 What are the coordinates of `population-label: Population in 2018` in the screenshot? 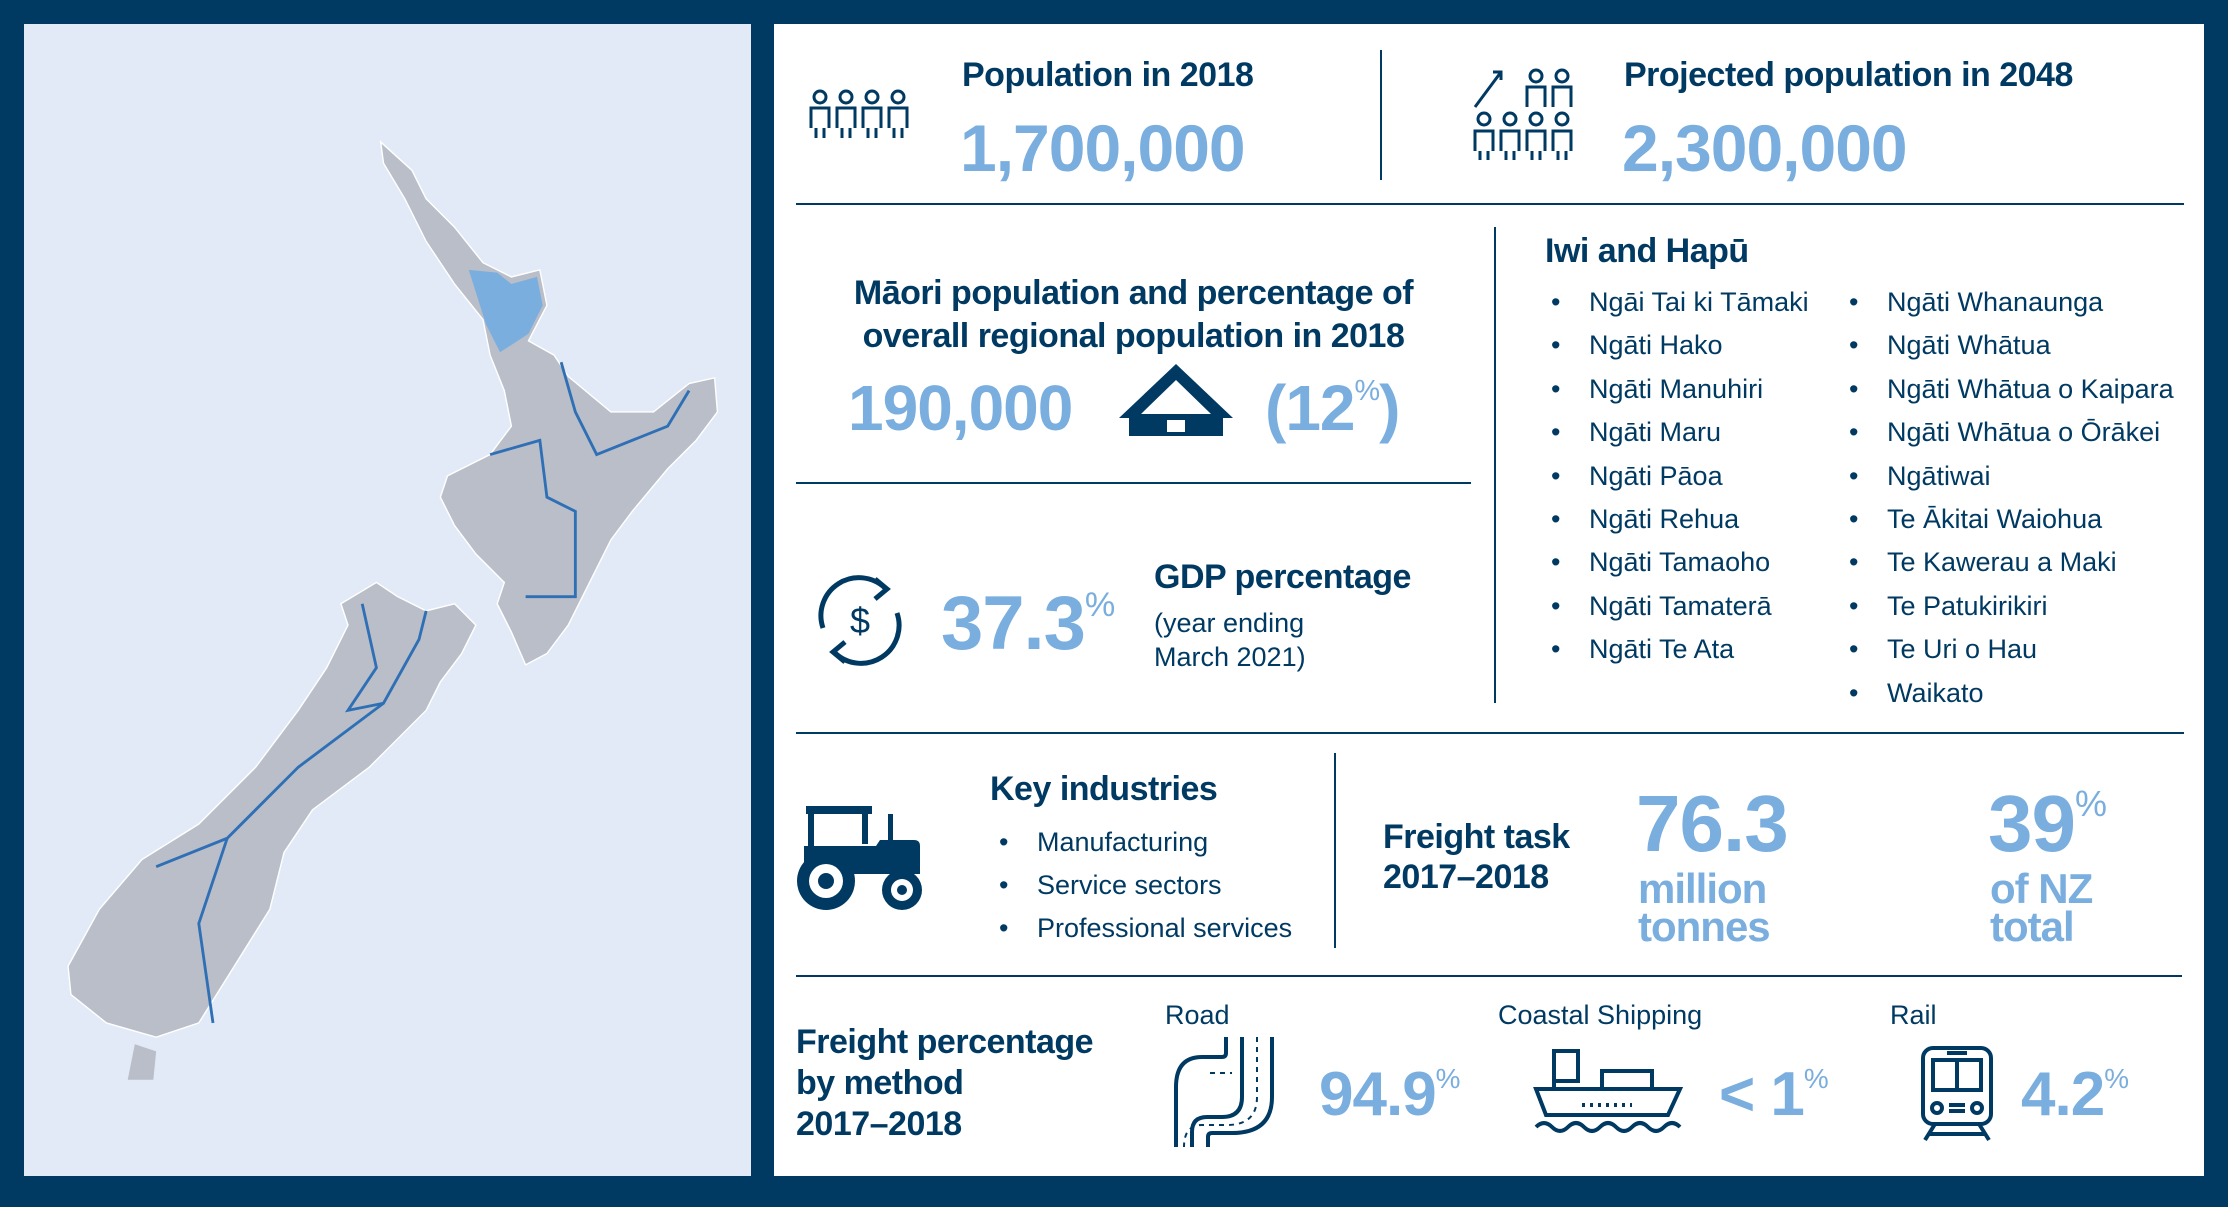 It's located at (1108, 75).